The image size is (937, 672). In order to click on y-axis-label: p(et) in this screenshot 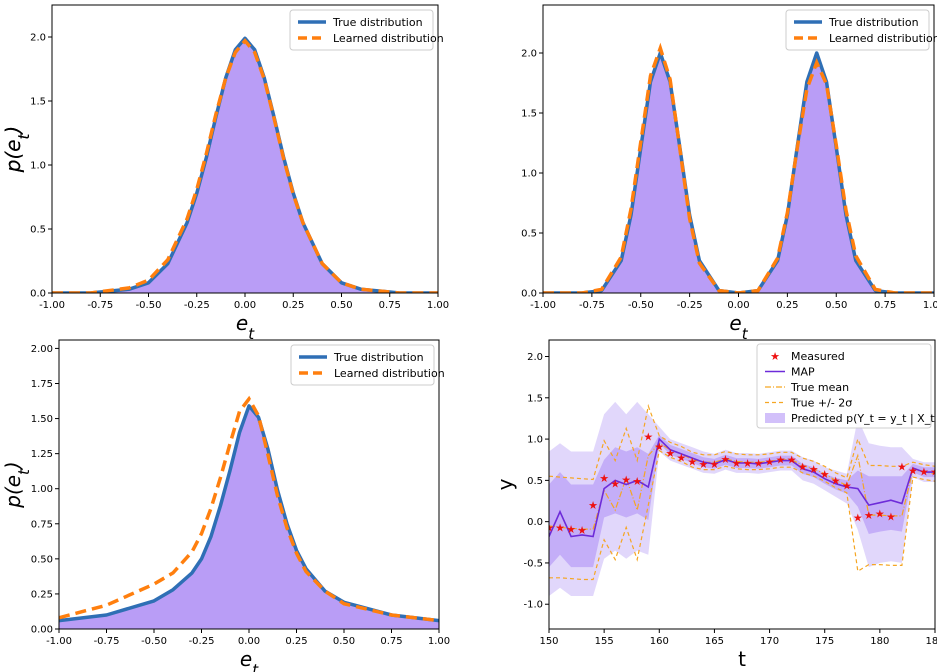, I will do `click(17, 150)`.